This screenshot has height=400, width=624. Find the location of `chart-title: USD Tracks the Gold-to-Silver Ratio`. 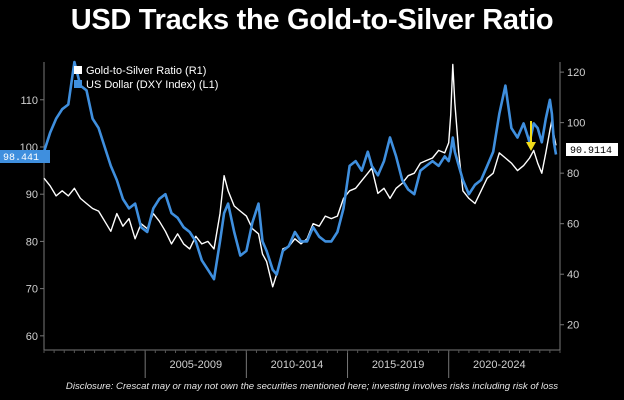

chart-title: USD Tracks the Gold-to-Silver Ratio is located at coordinates (312, 20).